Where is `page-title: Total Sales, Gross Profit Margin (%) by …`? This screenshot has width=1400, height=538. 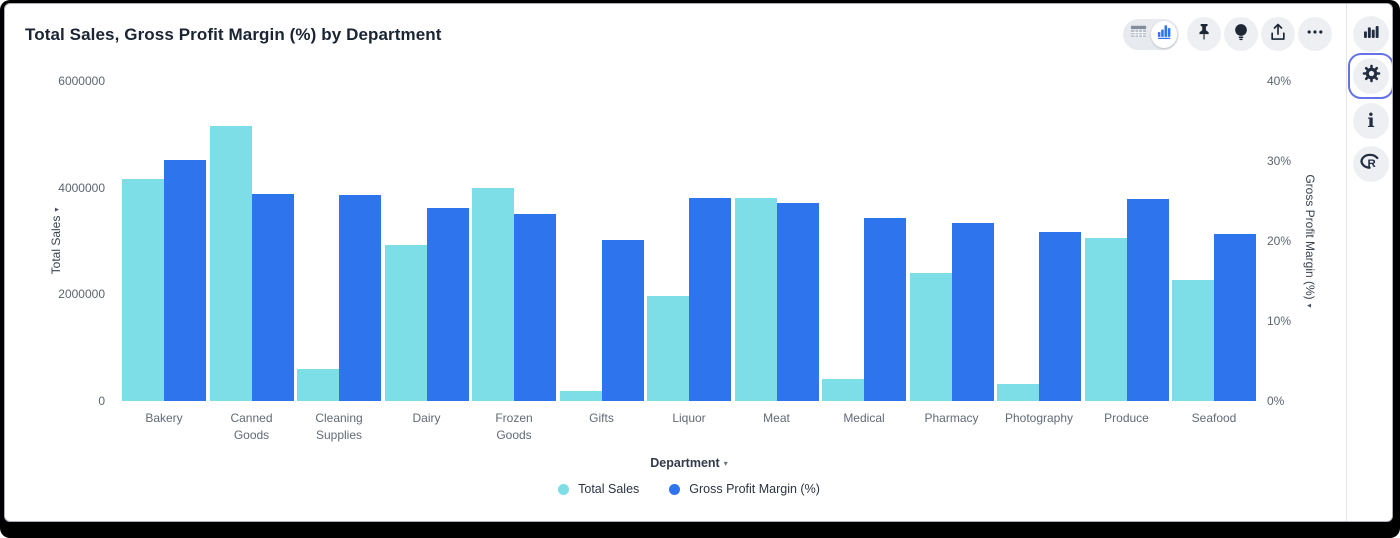 page-title: Total Sales, Gross Profit Margin (%) by … is located at coordinates (233, 34).